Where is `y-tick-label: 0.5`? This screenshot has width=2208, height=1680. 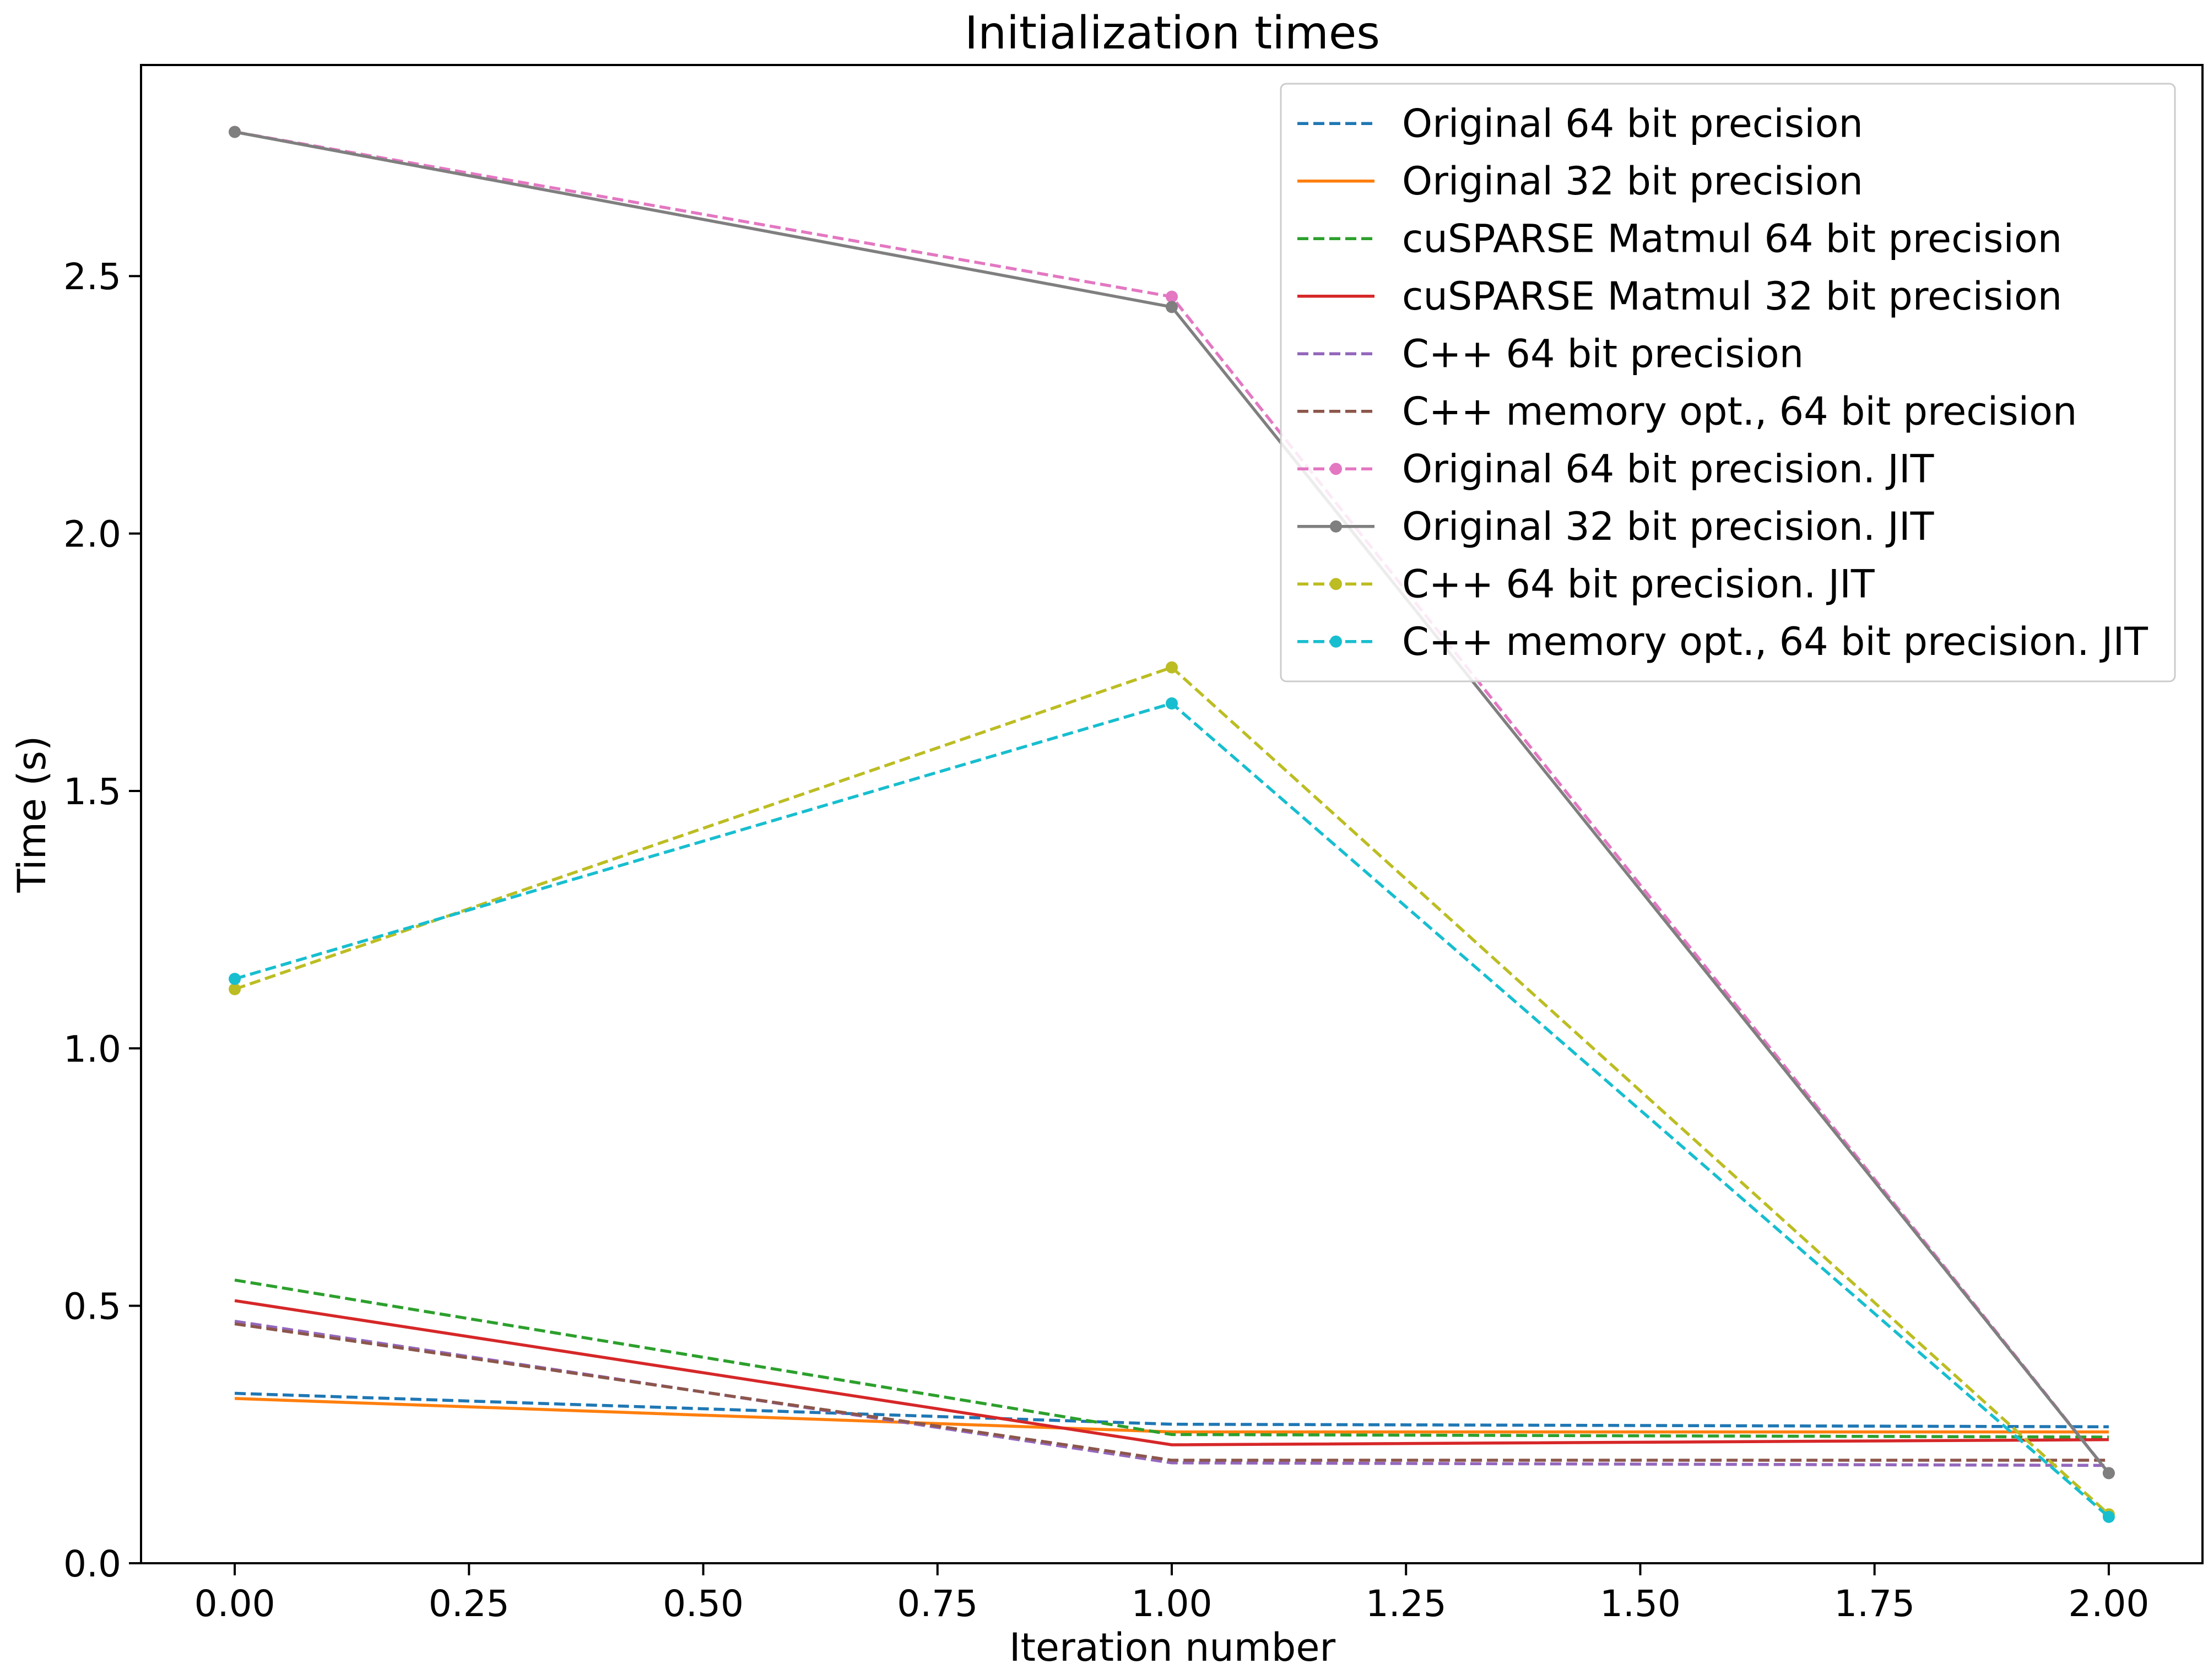 y-tick-label: 0.5 is located at coordinates (92, 1307).